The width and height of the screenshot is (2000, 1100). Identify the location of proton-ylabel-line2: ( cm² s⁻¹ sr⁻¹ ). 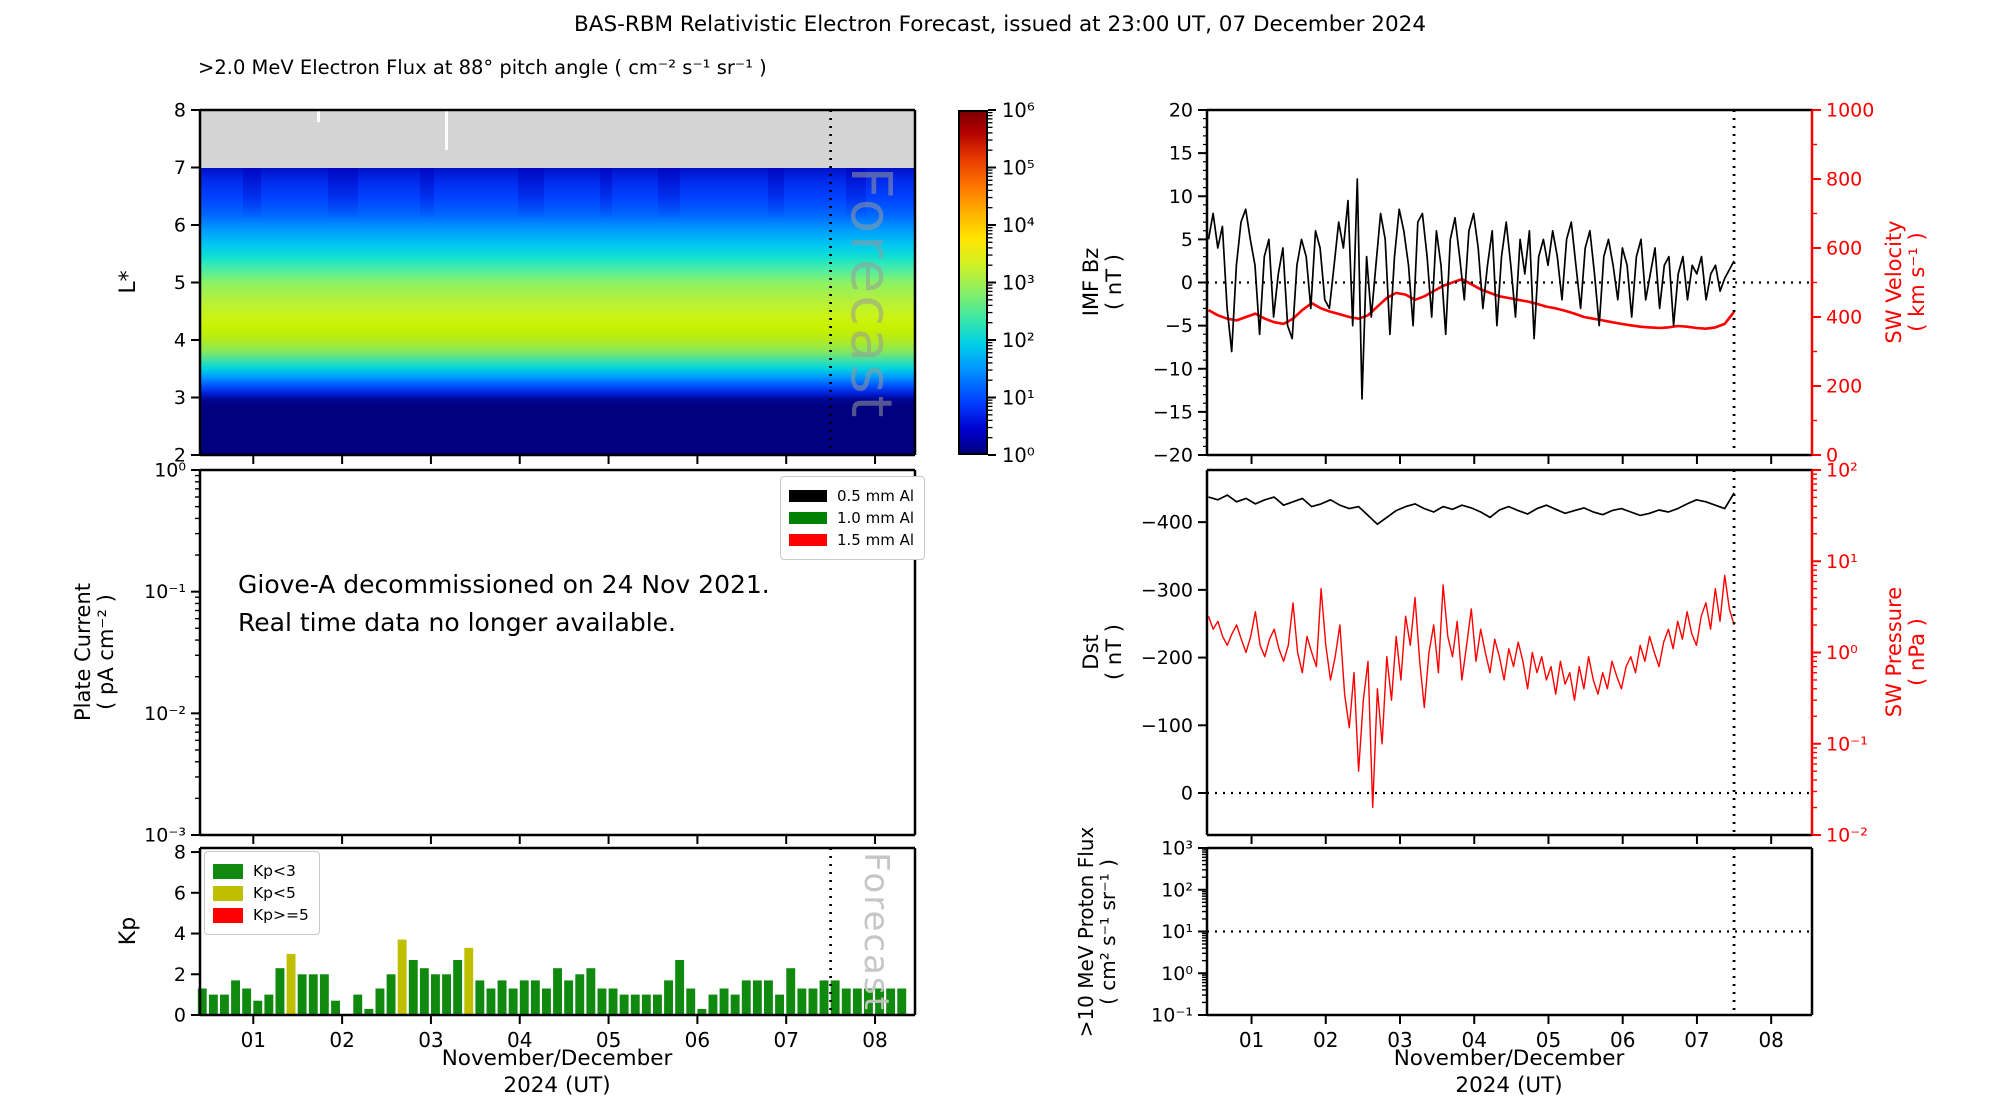
(1108, 932).